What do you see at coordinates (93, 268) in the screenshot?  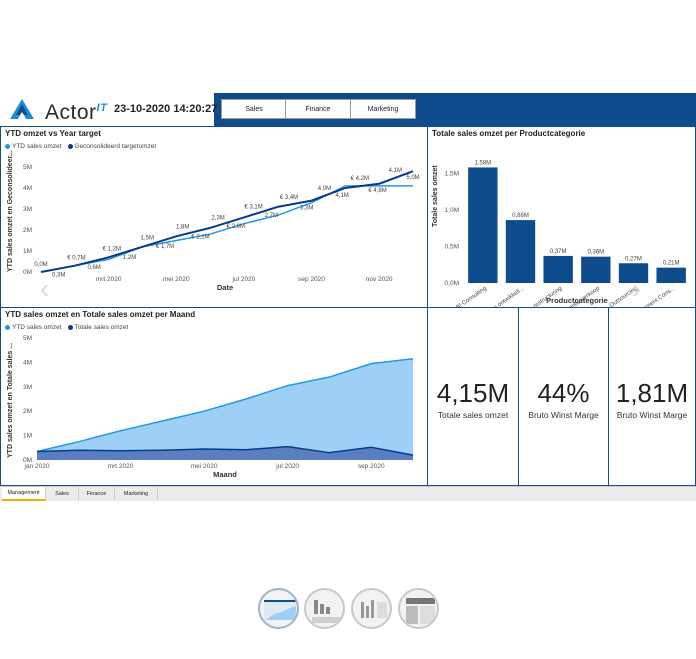 I see `data-label: 0,6M` at bounding box center [93, 268].